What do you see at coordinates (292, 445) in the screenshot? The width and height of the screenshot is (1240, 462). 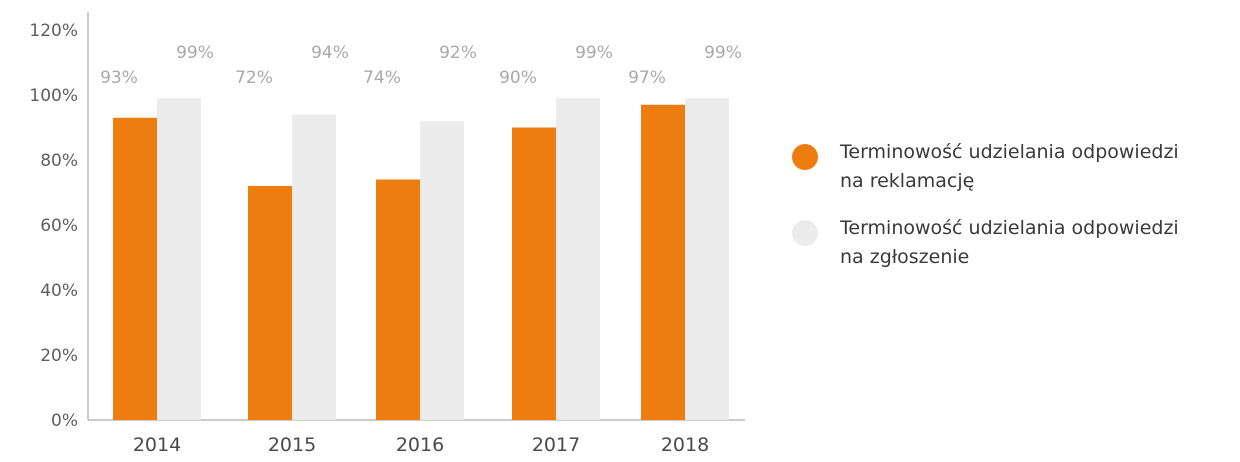 I see `x-tick-label: 2015` at bounding box center [292, 445].